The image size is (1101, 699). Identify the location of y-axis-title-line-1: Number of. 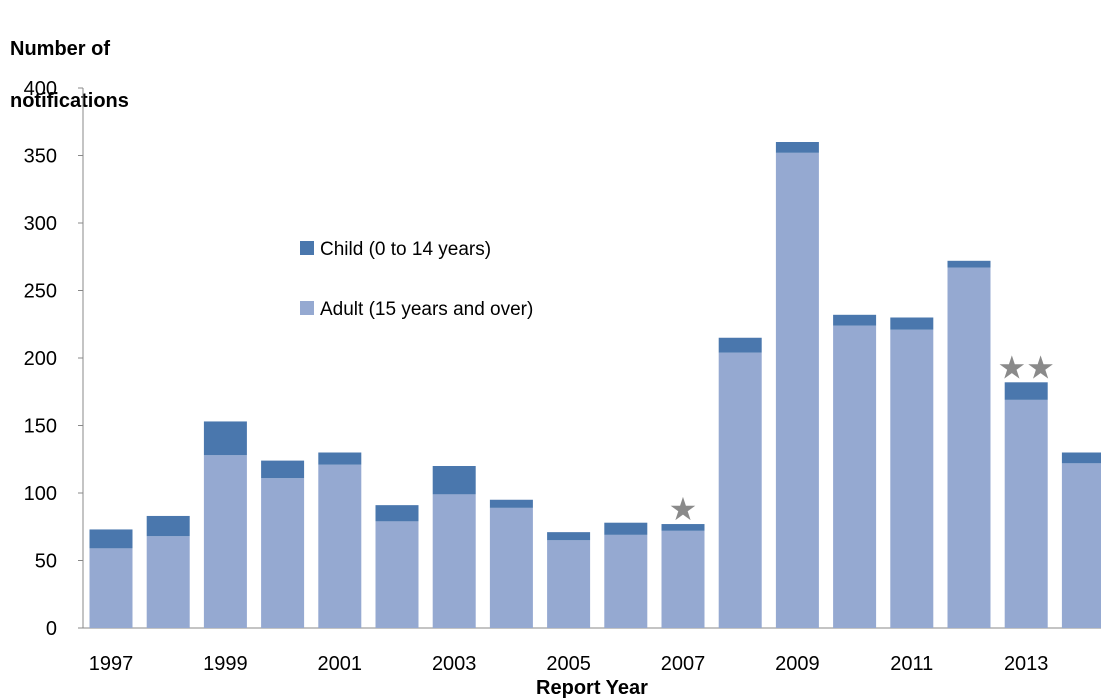
(60, 49).